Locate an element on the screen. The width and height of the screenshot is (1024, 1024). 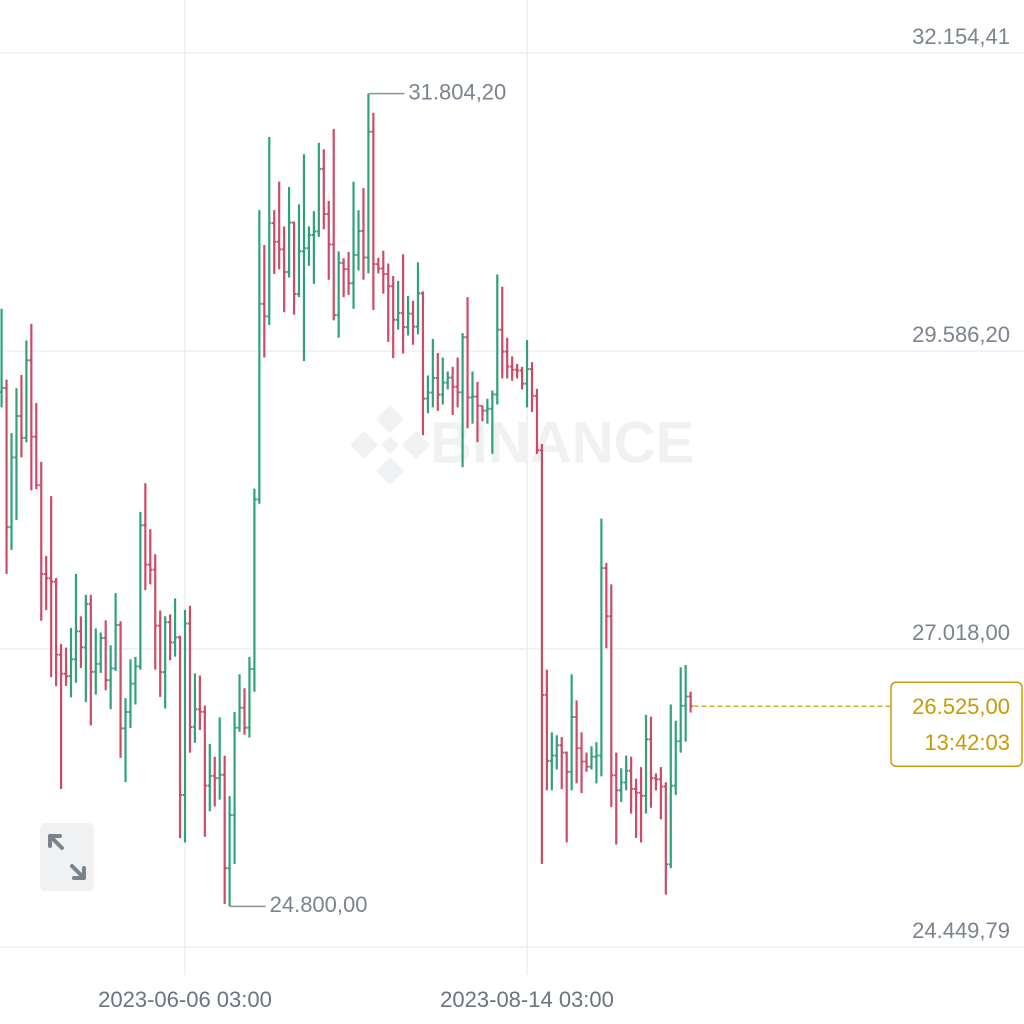
low-marker-label: 24.800,00 is located at coordinates (319, 904).